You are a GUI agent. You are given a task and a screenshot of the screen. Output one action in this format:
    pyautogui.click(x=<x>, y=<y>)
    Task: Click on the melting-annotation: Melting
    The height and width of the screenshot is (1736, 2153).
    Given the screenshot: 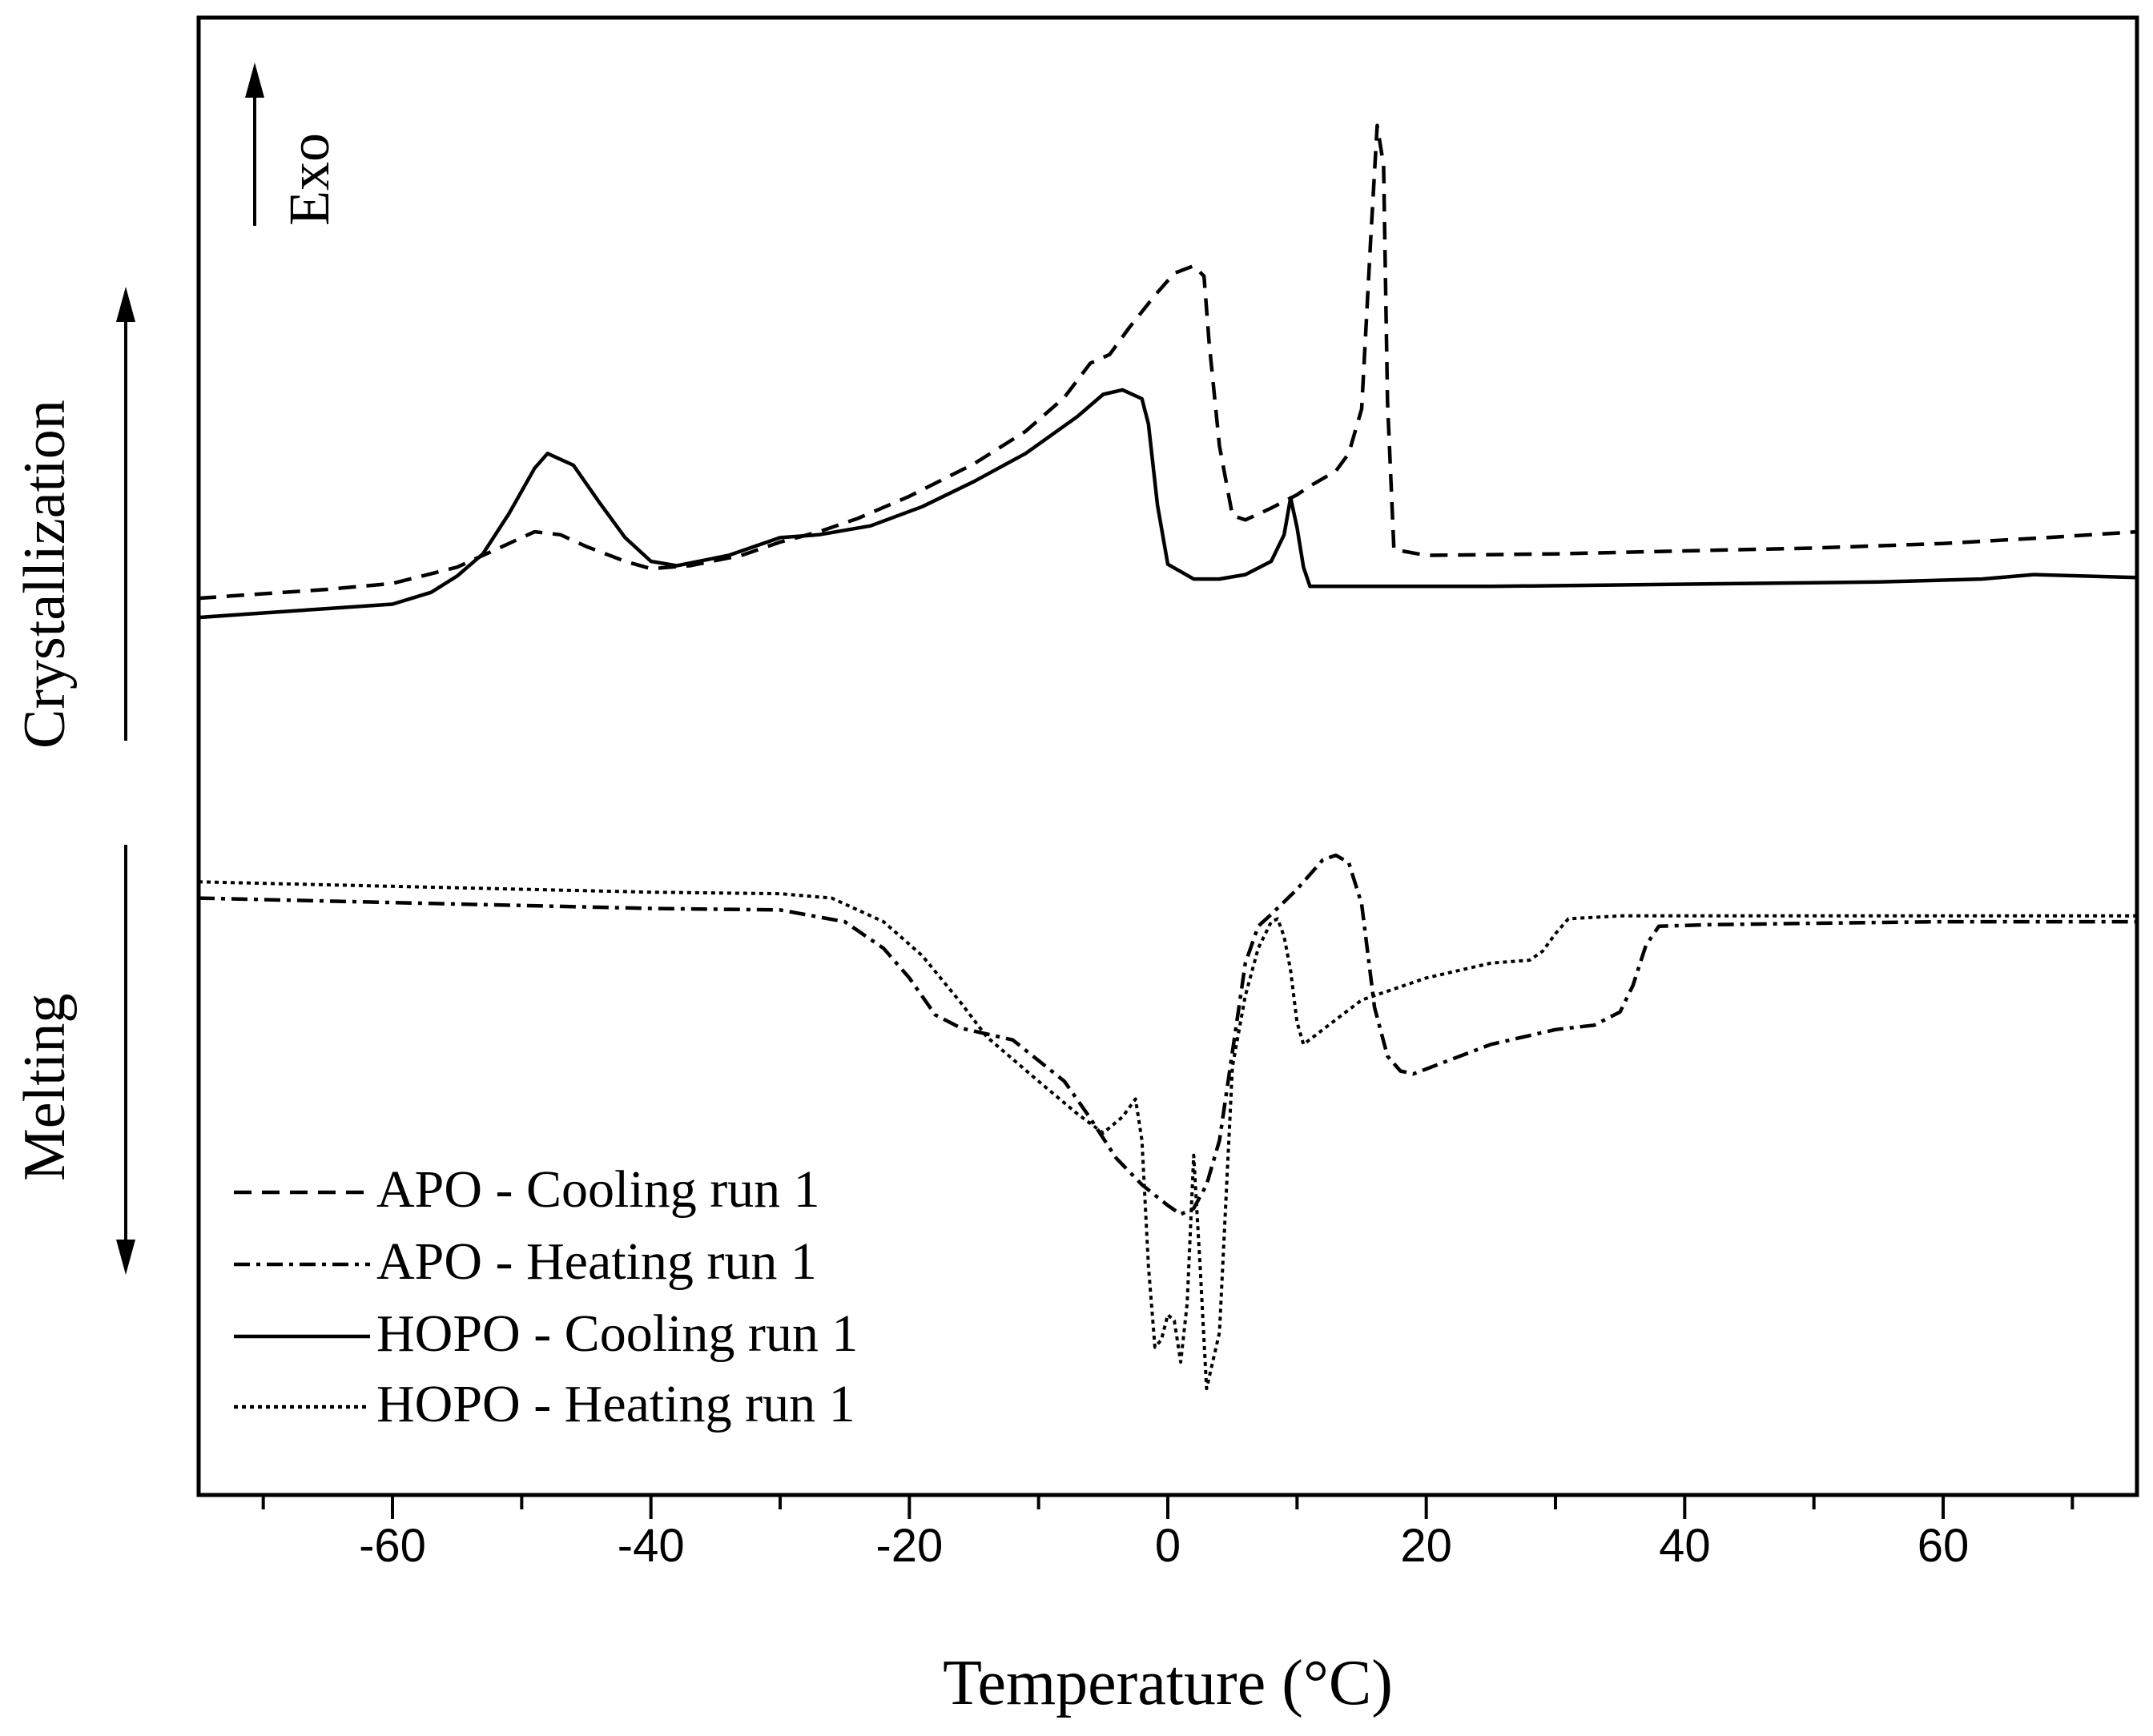 What is the action you would take?
    pyautogui.click(x=73, y=1060)
    